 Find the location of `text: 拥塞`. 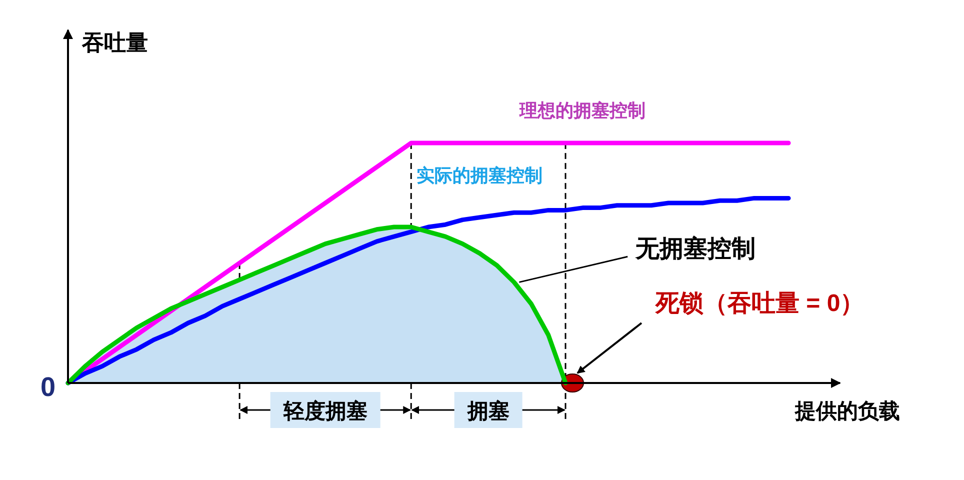

text: 拥塞 is located at coordinates (488, 411).